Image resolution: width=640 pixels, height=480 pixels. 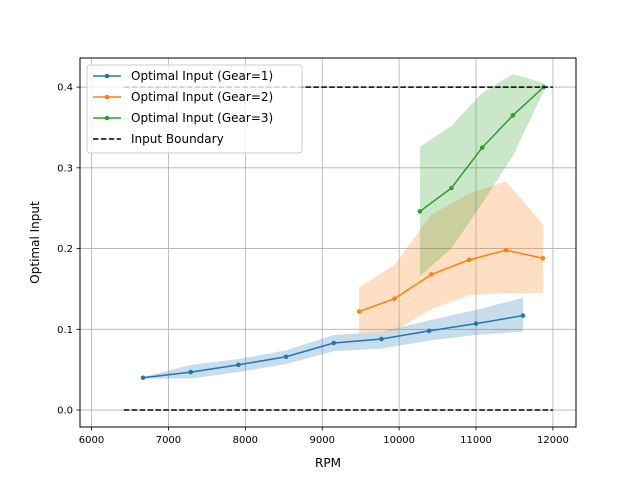 I want to click on y-axis-label: Optimal Input, so click(x=35, y=242).